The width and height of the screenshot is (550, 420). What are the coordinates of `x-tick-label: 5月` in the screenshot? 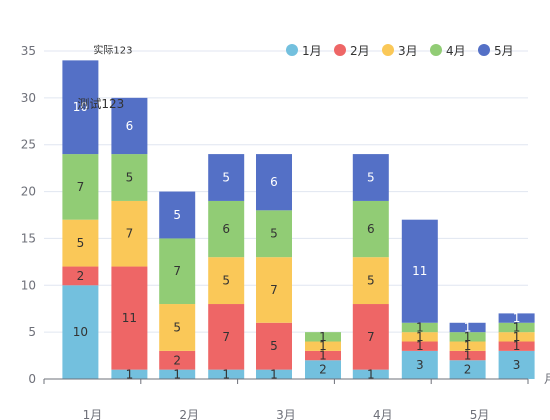 It's located at (480, 414).